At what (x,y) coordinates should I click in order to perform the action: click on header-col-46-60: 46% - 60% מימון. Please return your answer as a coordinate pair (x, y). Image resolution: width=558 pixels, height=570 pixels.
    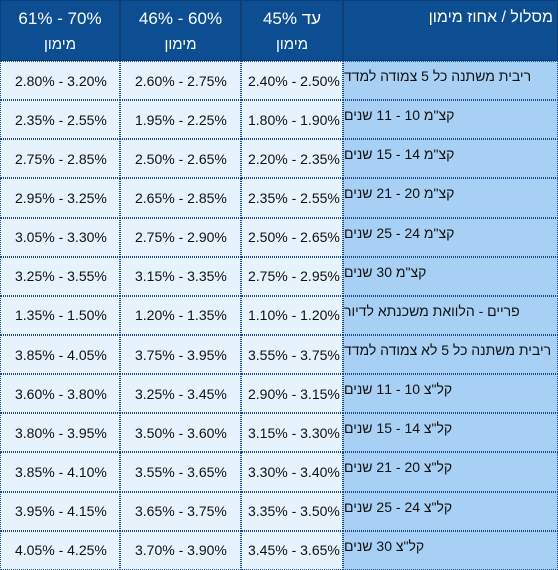
    Looking at the image, I should click on (180, 30).